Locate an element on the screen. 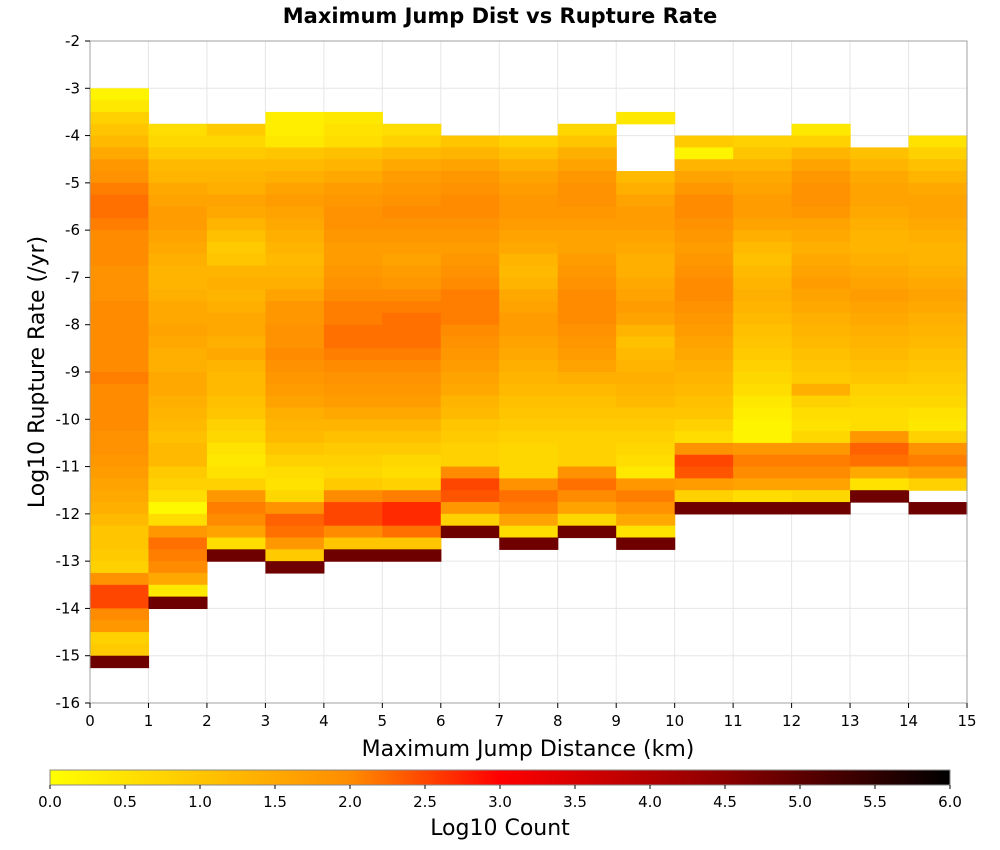 This screenshot has height=850, width=1000. y-tick-label: -5 is located at coordinates (72, 183).